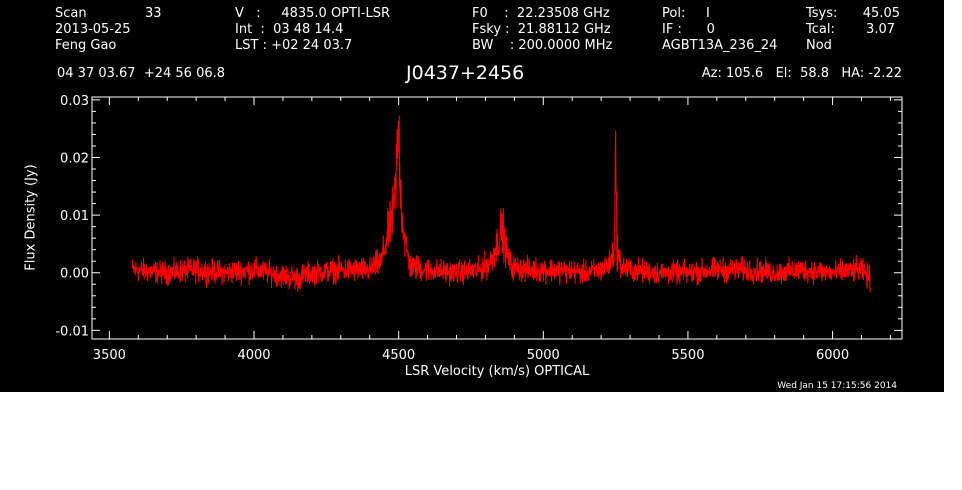 The height and width of the screenshot is (490, 962). What do you see at coordinates (543, 355) in the screenshot?
I see `x-tick-label: 5000` at bounding box center [543, 355].